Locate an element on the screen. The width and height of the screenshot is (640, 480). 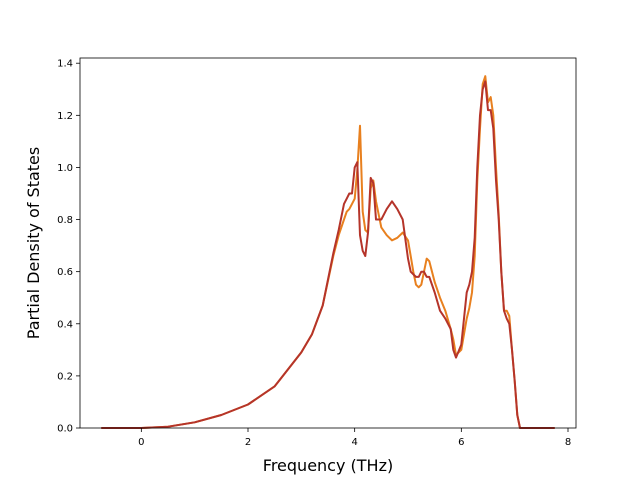
y-tick-label: 0.4 is located at coordinates (65, 324).